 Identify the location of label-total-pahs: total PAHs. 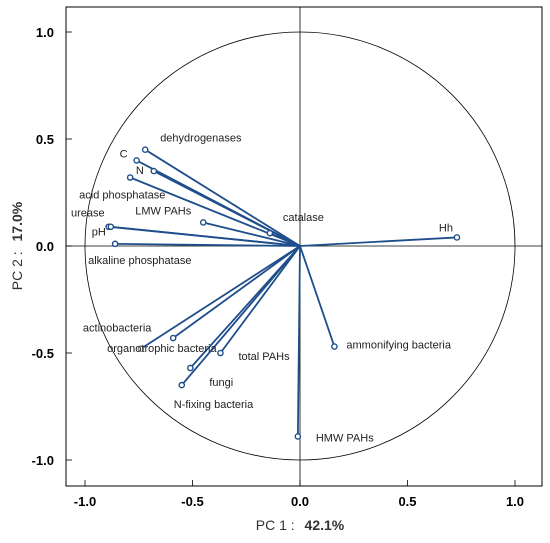
(264, 357).